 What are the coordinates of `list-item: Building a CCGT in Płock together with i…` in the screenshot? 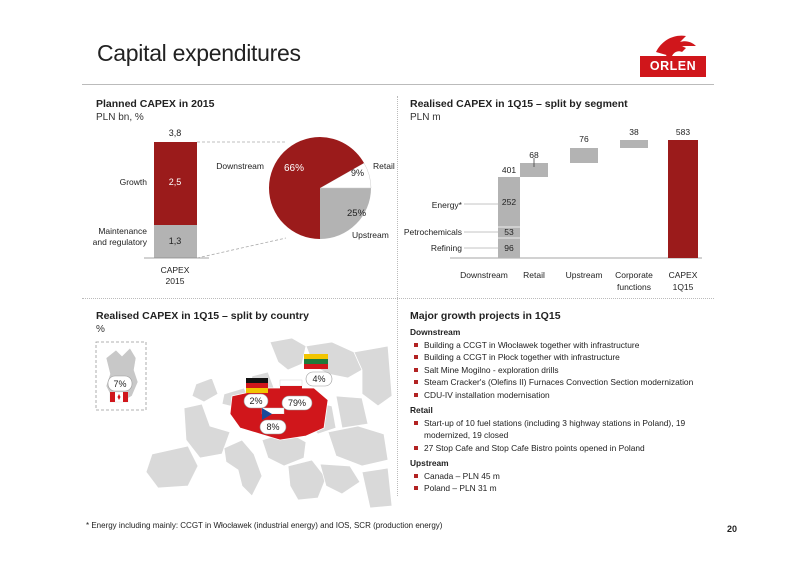 It's located at (572, 357).